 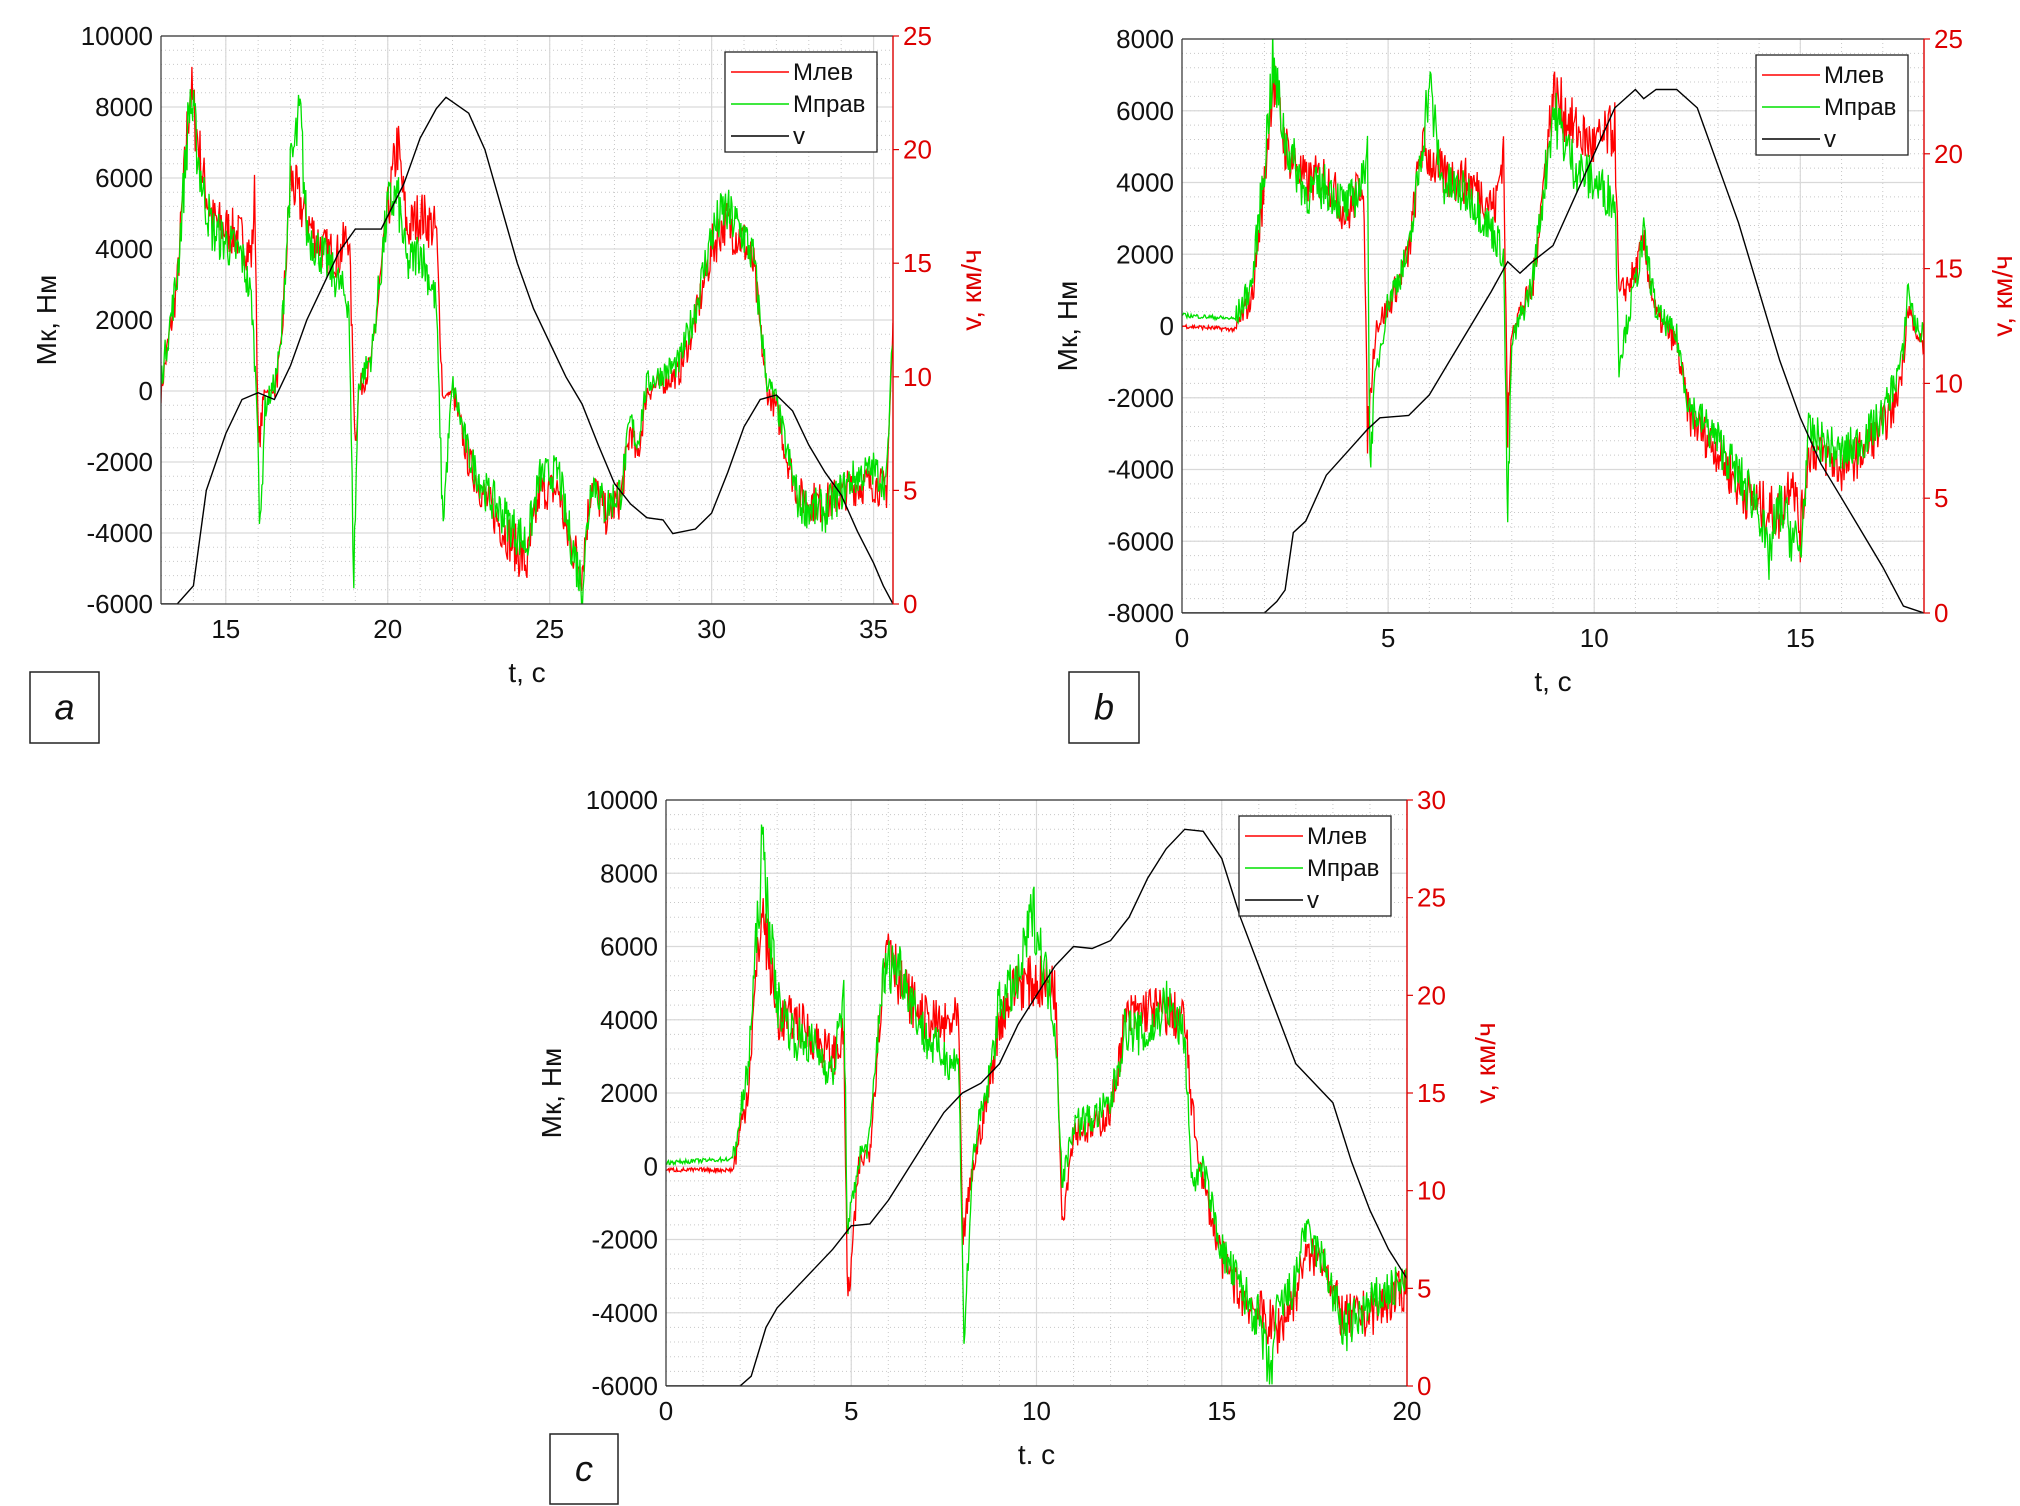 I want to click on x-tick-label: 25, so click(x=549, y=629).